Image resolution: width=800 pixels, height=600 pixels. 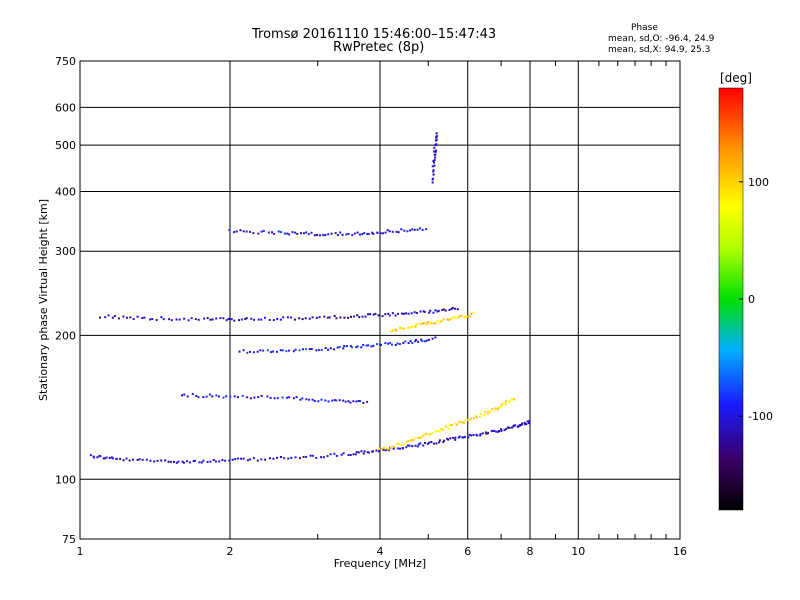 I want to click on phase-header: Phase, so click(x=644, y=28).